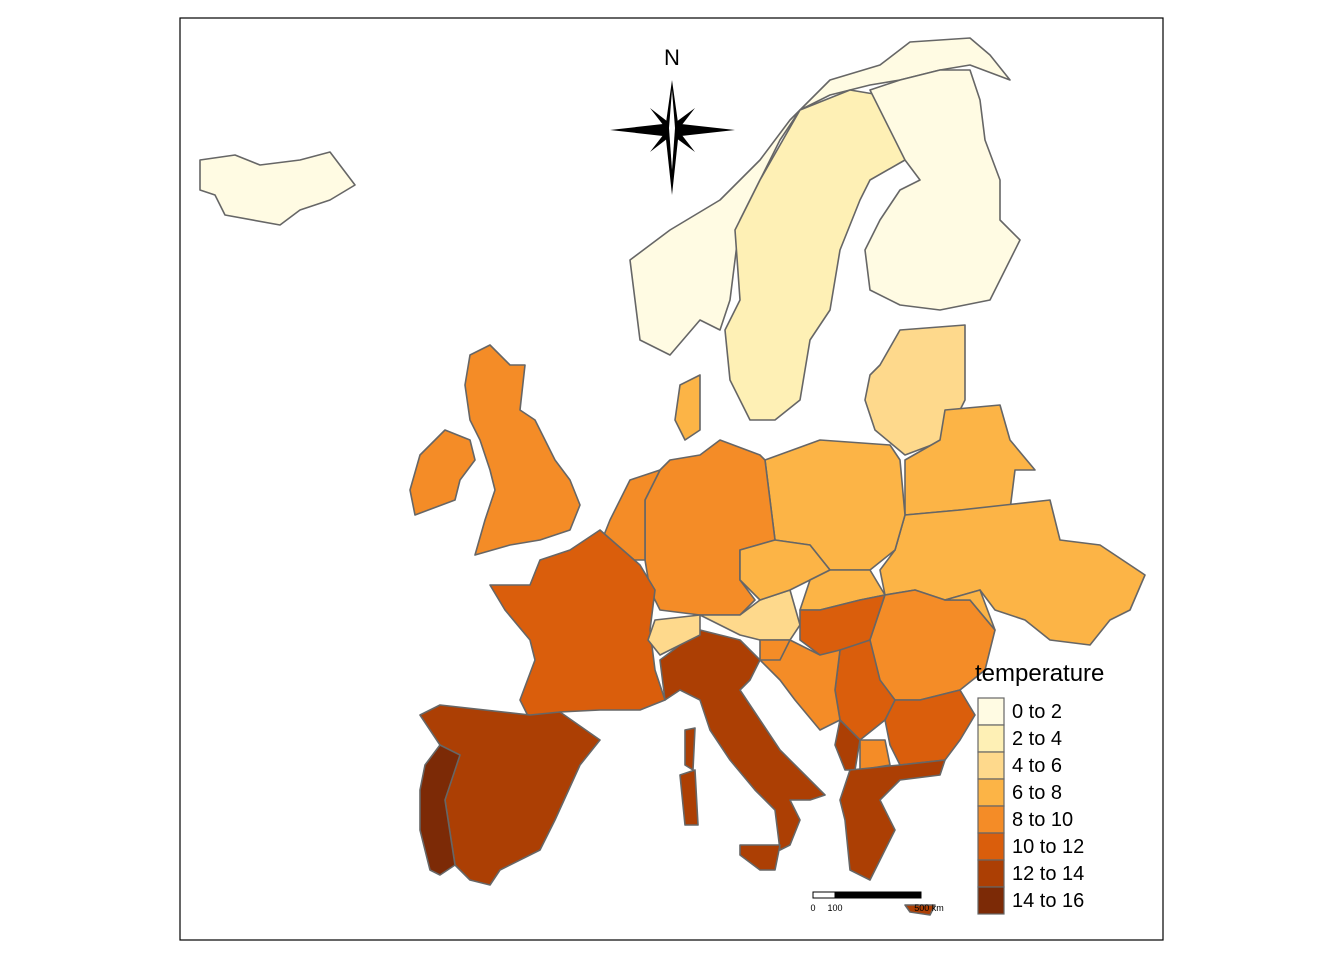  What do you see at coordinates (742, 740) in the screenshot?
I see `italy` at bounding box center [742, 740].